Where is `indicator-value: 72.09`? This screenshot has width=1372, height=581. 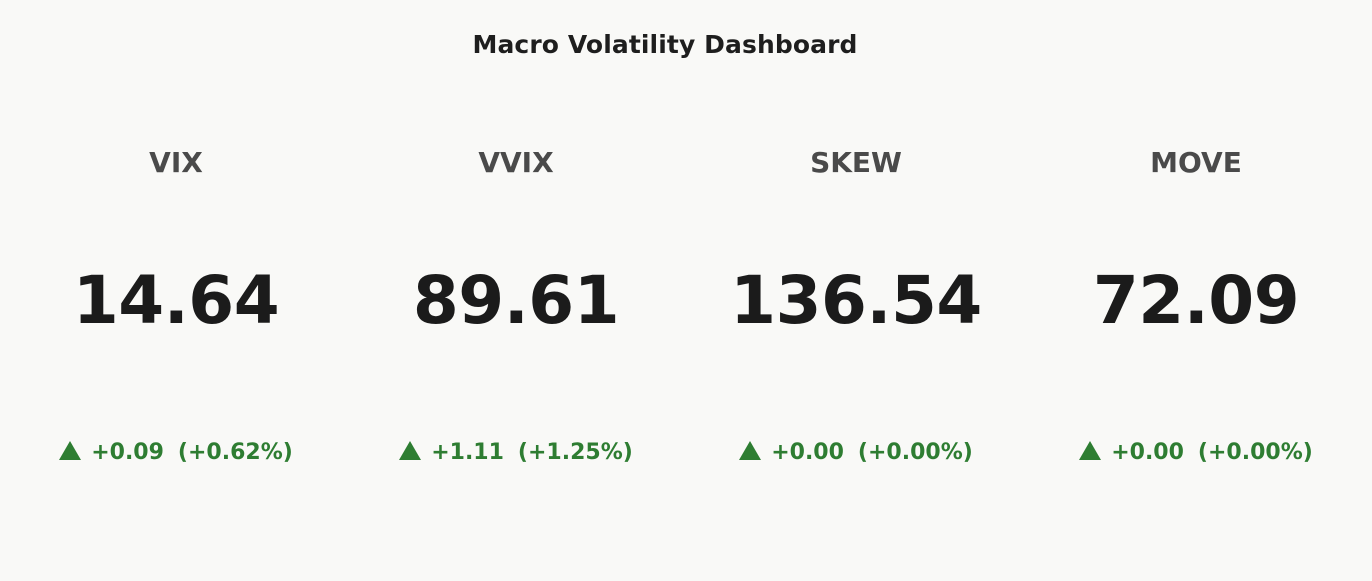 indicator-value: 72.09 is located at coordinates (1196, 300).